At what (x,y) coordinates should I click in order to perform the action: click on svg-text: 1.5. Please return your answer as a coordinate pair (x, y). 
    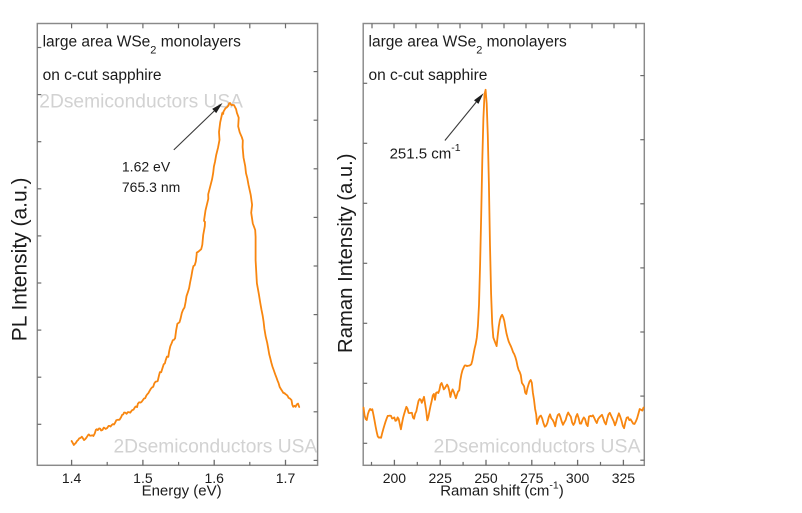
    Looking at the image, I should click on (143, 478).